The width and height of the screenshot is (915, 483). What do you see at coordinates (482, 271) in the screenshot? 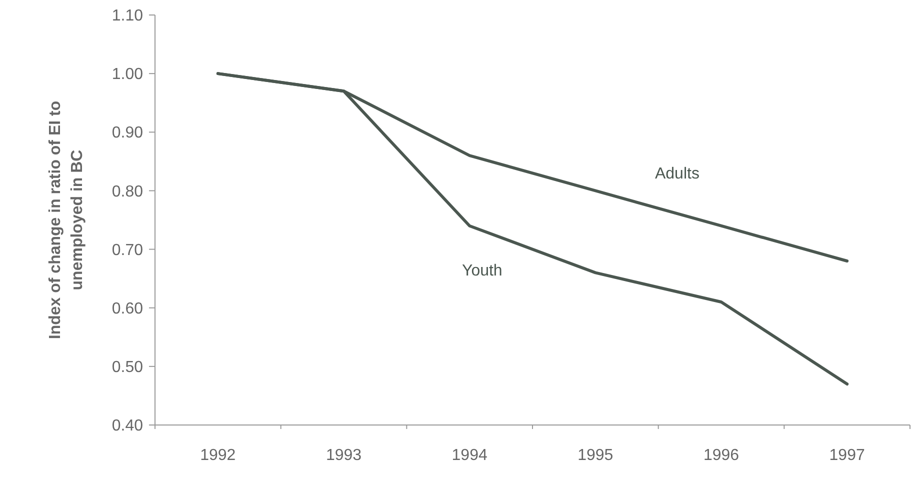
I see `series-label: Youth` at bounding box center [482, 271].